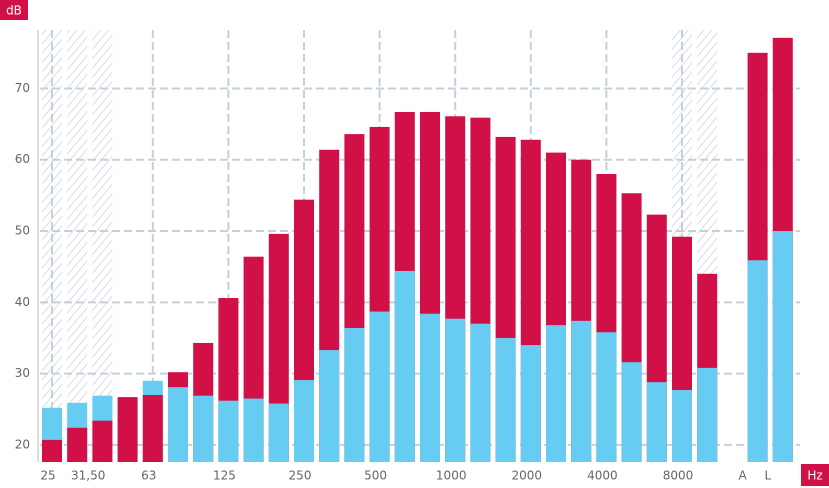  What do you see at coordinates (224, 476) in the screenshot?
I see `x-tick-label: 125` at bounding box center [224, 476].